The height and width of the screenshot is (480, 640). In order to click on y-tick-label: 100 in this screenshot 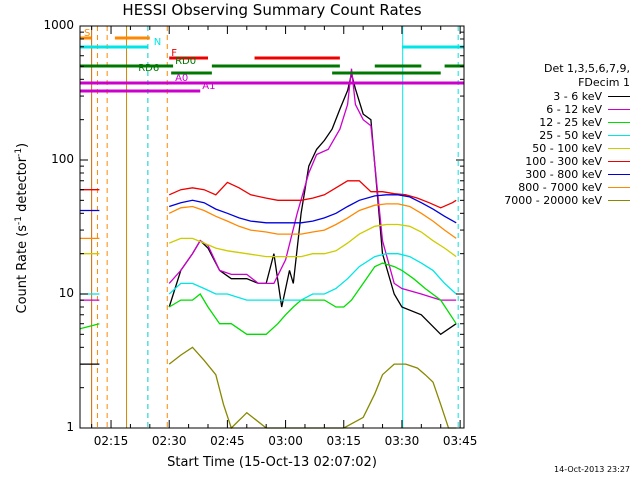, I will do `click(62, 159)`.